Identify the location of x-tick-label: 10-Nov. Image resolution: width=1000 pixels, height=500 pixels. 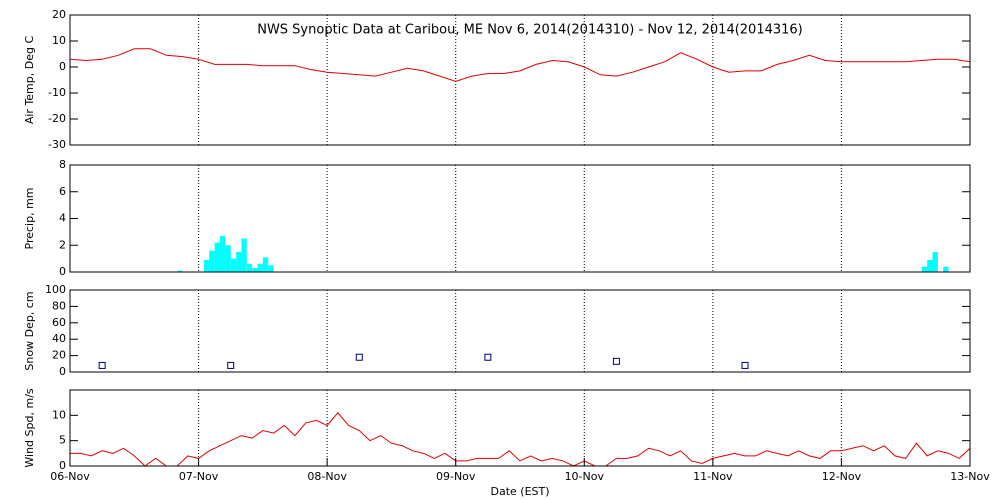
(585, 476).